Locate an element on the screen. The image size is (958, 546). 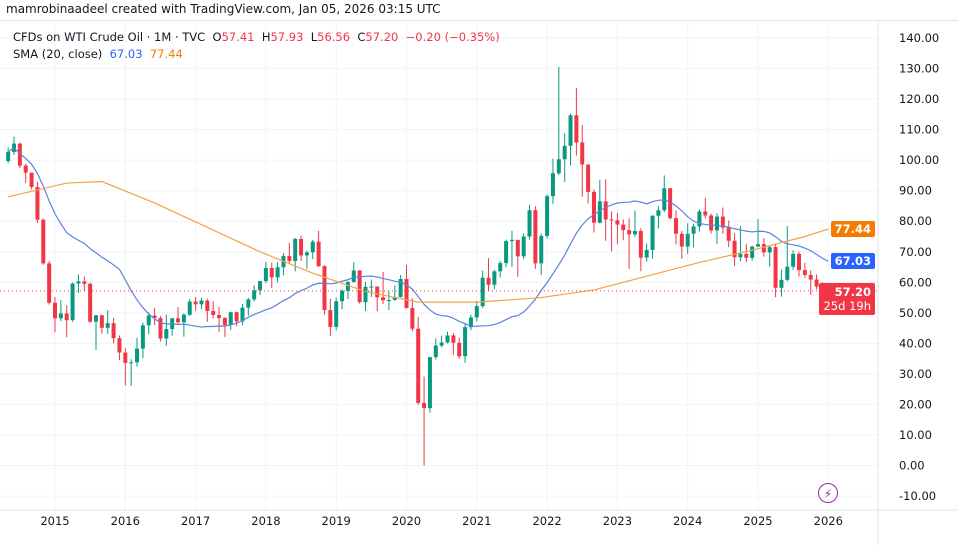
x-tick-label: 2023 is located at coordinates (617, 521).